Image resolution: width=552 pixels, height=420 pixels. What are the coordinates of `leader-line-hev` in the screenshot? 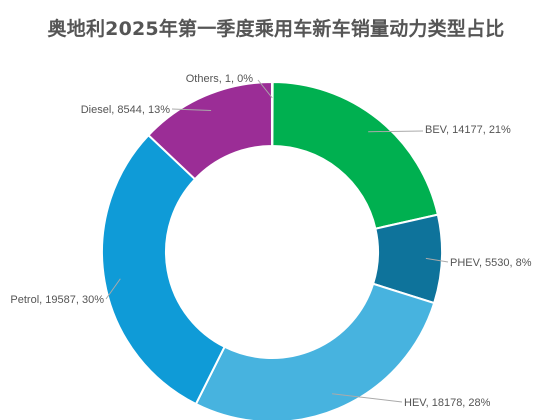 It's located at (367, 398).